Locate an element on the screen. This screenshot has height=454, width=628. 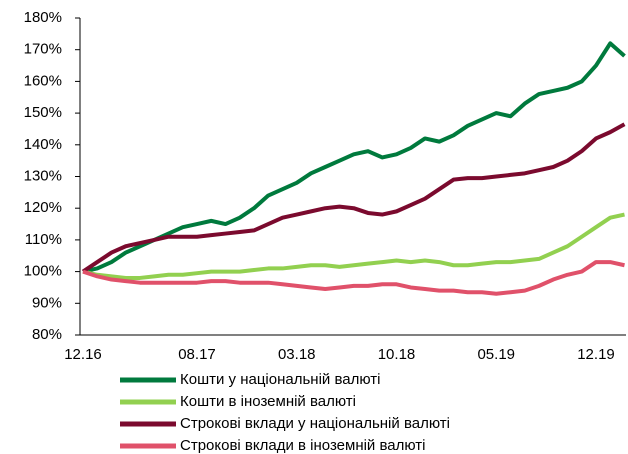
y-tick-label: 170% is located at coordinates (43, 49).